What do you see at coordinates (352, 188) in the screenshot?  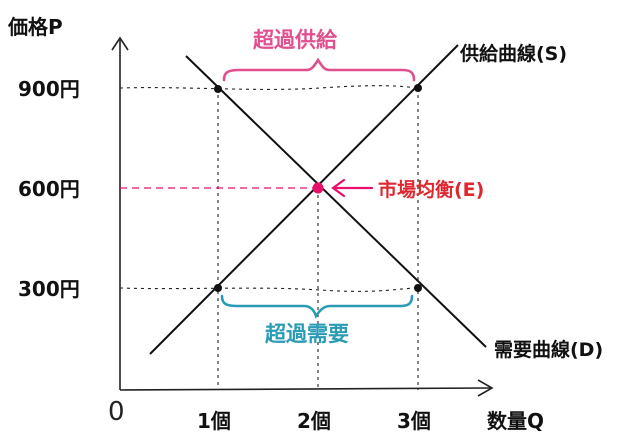 I see `equilibrium-arrow` at bounding box center [352, 188].